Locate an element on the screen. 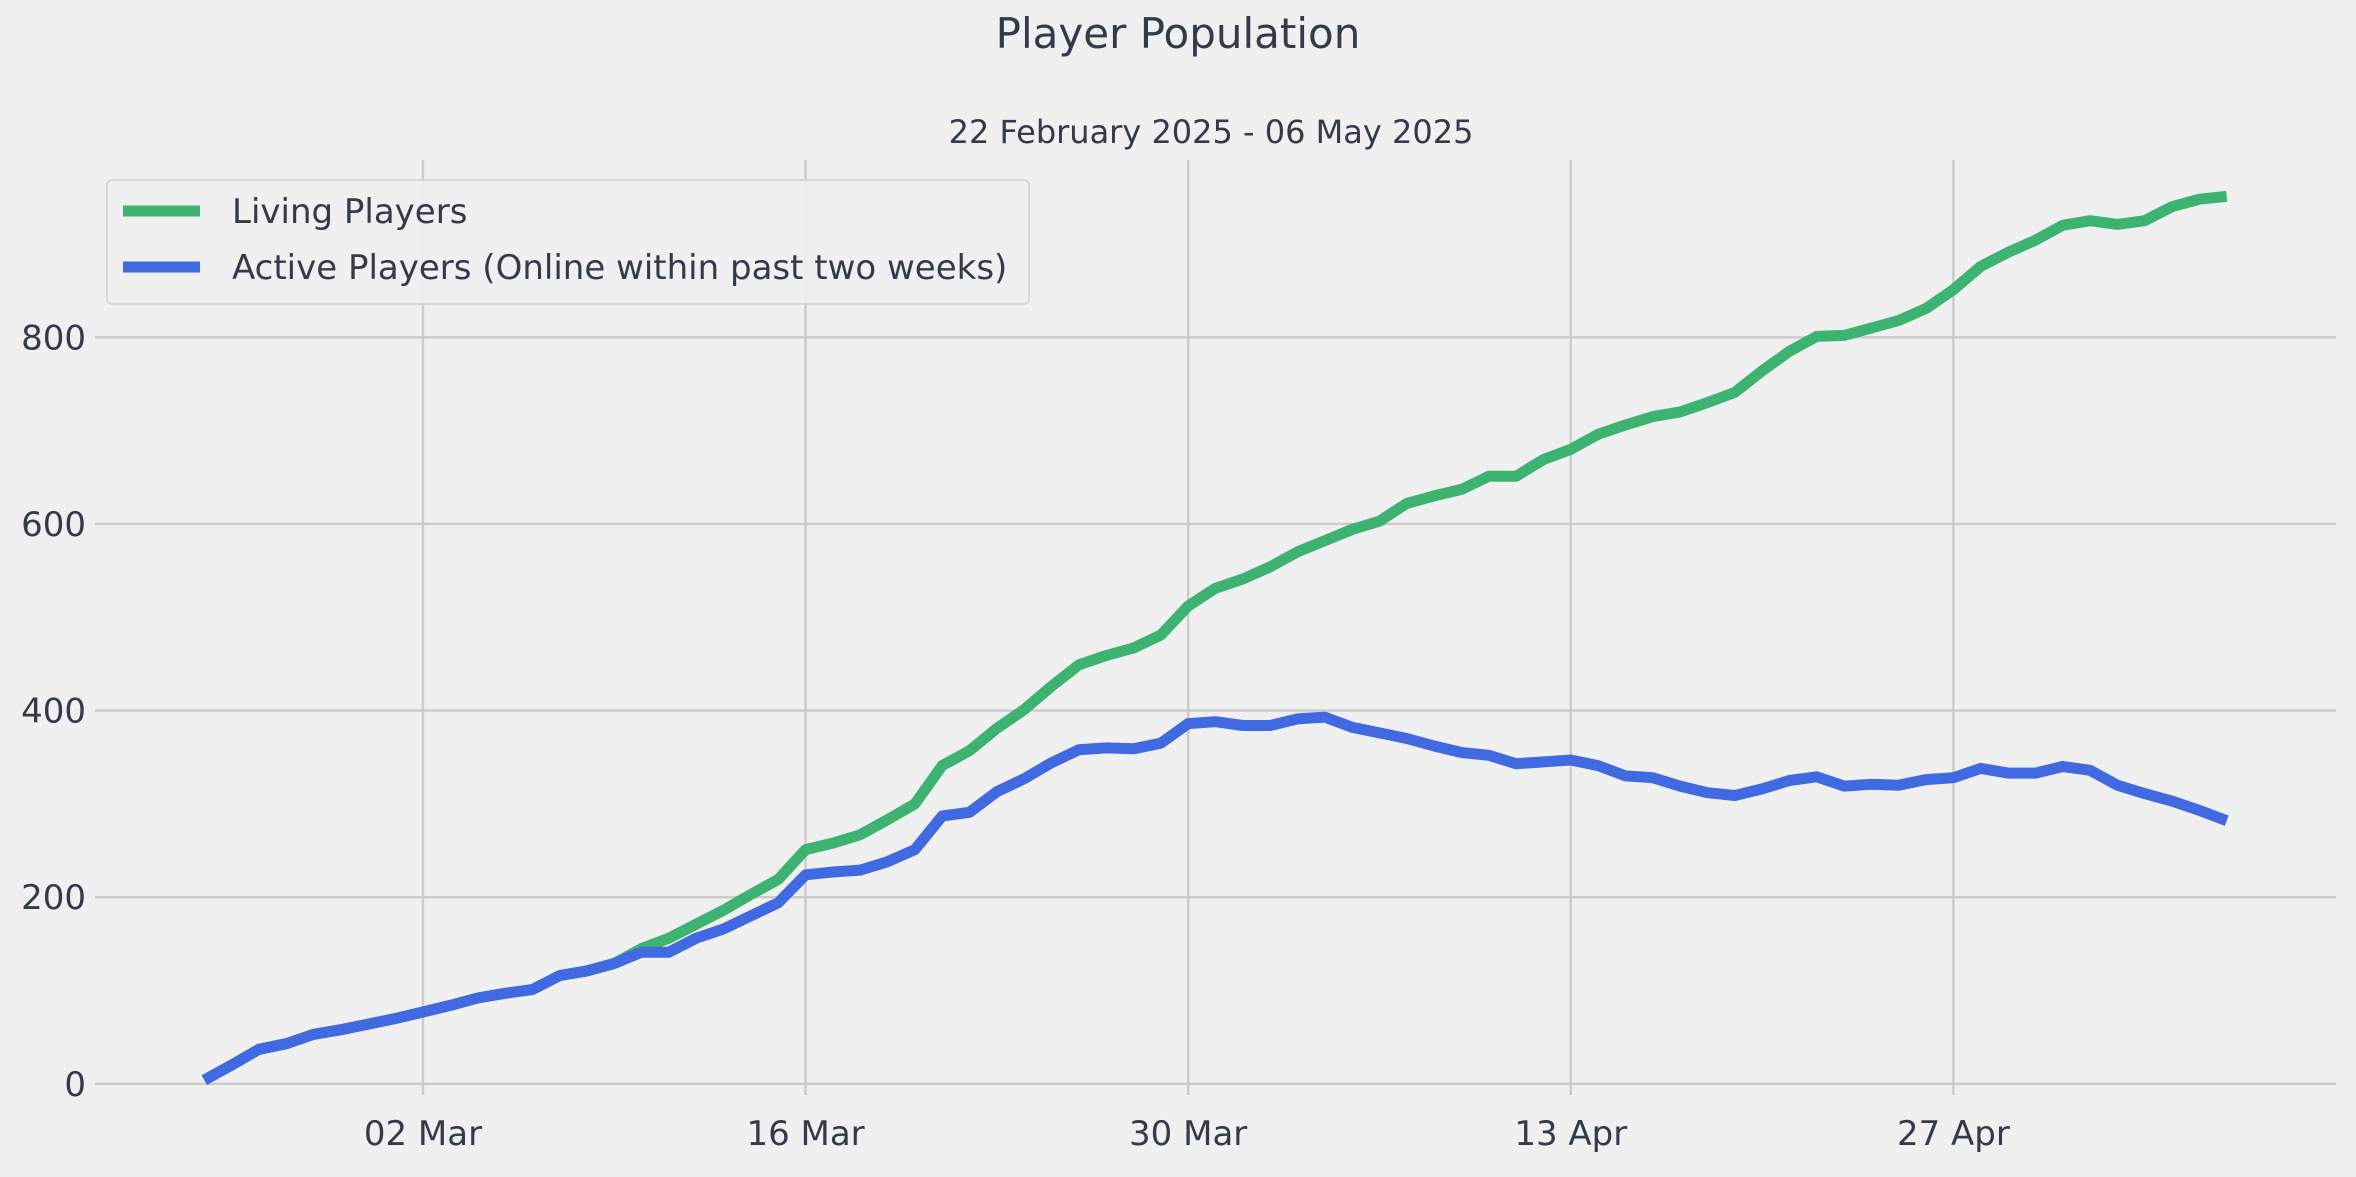 Image resolution: width=2356 pixels, height=1177 pixels. legend-box is located at coordinates (568, 242).